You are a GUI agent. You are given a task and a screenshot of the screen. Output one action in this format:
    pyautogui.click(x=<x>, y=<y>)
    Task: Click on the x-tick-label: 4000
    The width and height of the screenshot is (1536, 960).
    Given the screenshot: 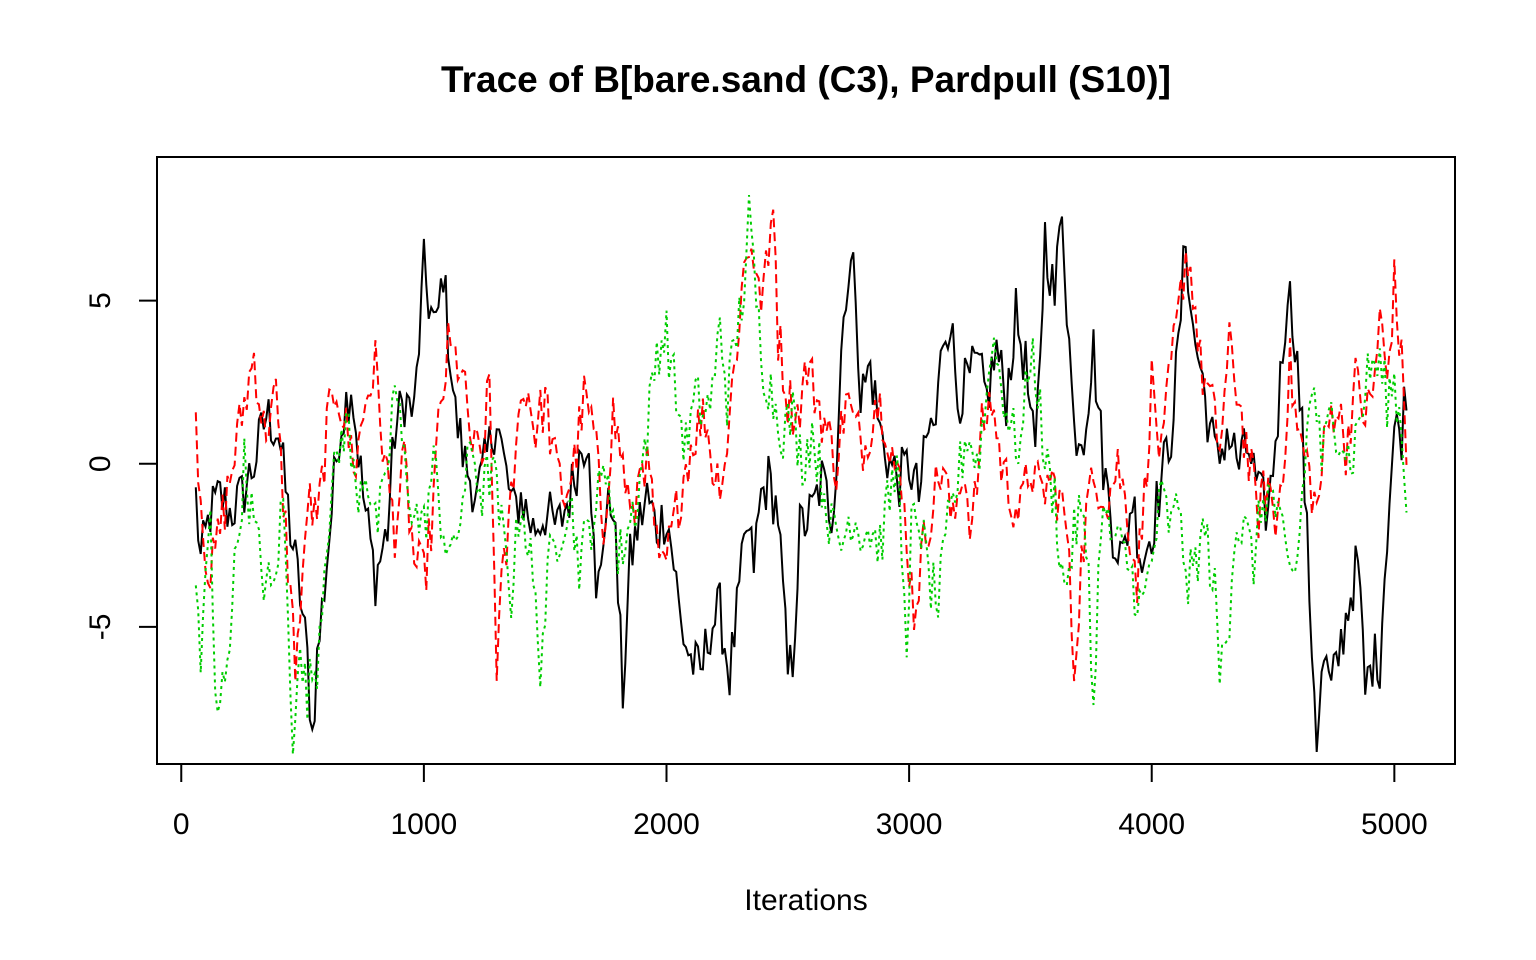 What is the action you would take?
    pyautogui.click(x=1151, y=824)
    